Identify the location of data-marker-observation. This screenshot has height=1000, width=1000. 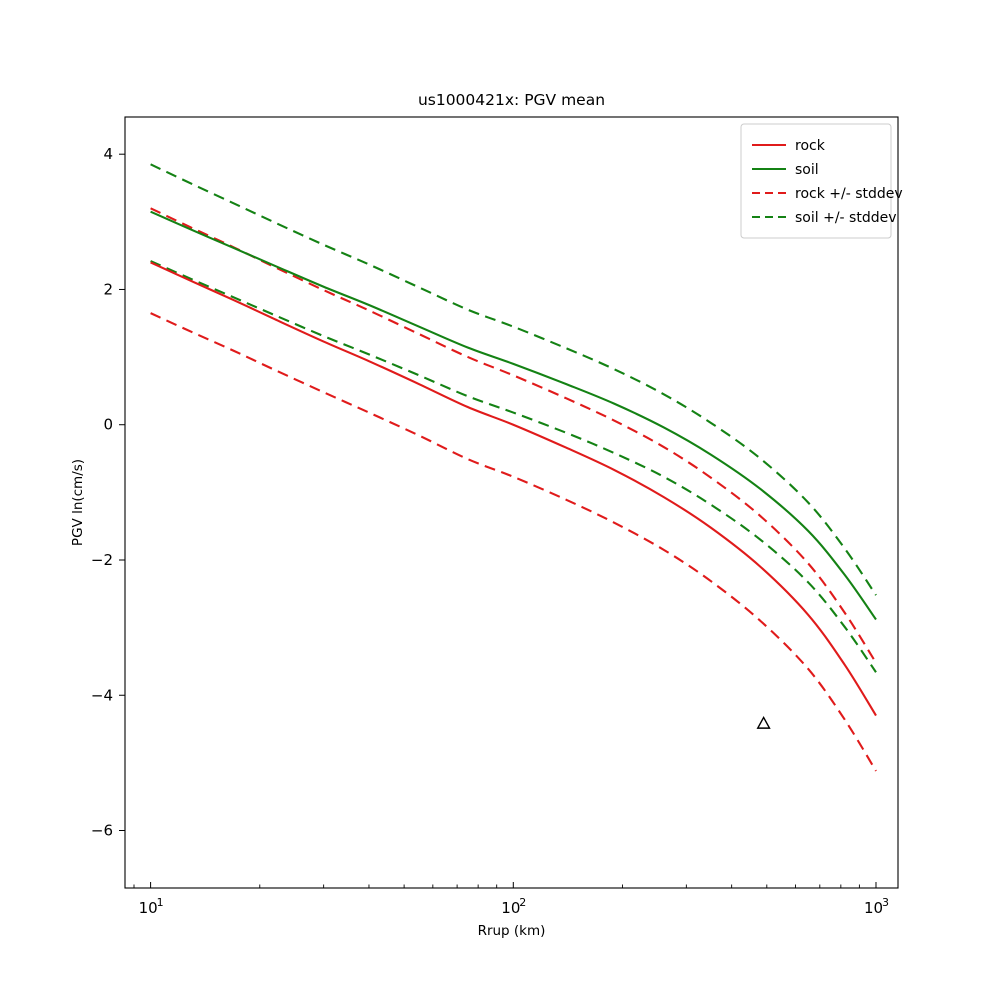
(763, 722).